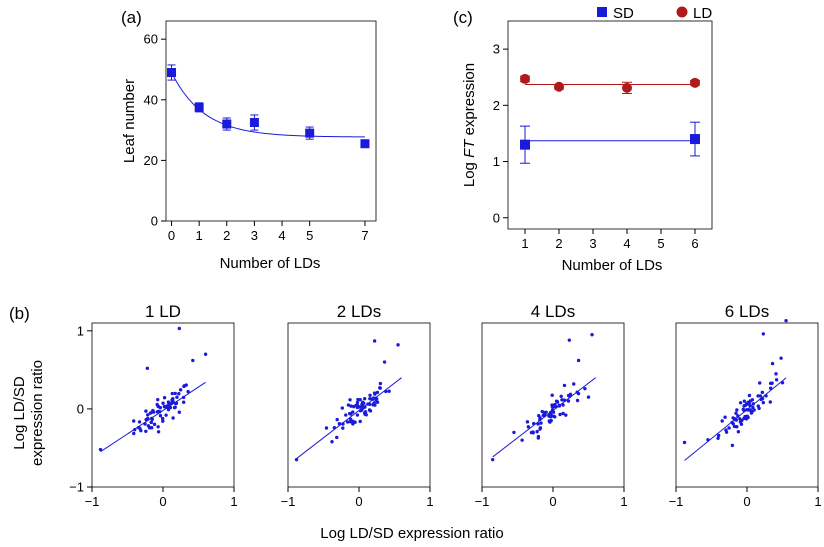  I want to click on panel-b-subplot-4: 6 LDs −1 0 1, so click(745, 405).